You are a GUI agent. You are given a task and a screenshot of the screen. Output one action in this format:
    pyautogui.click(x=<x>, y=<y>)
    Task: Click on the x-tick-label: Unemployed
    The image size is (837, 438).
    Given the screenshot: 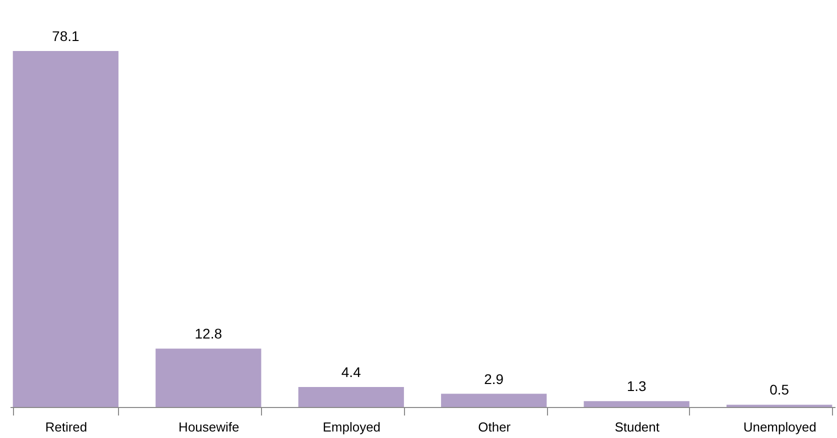 What is the action you would take?
    pyautogui.click(x=779, y=427)
    